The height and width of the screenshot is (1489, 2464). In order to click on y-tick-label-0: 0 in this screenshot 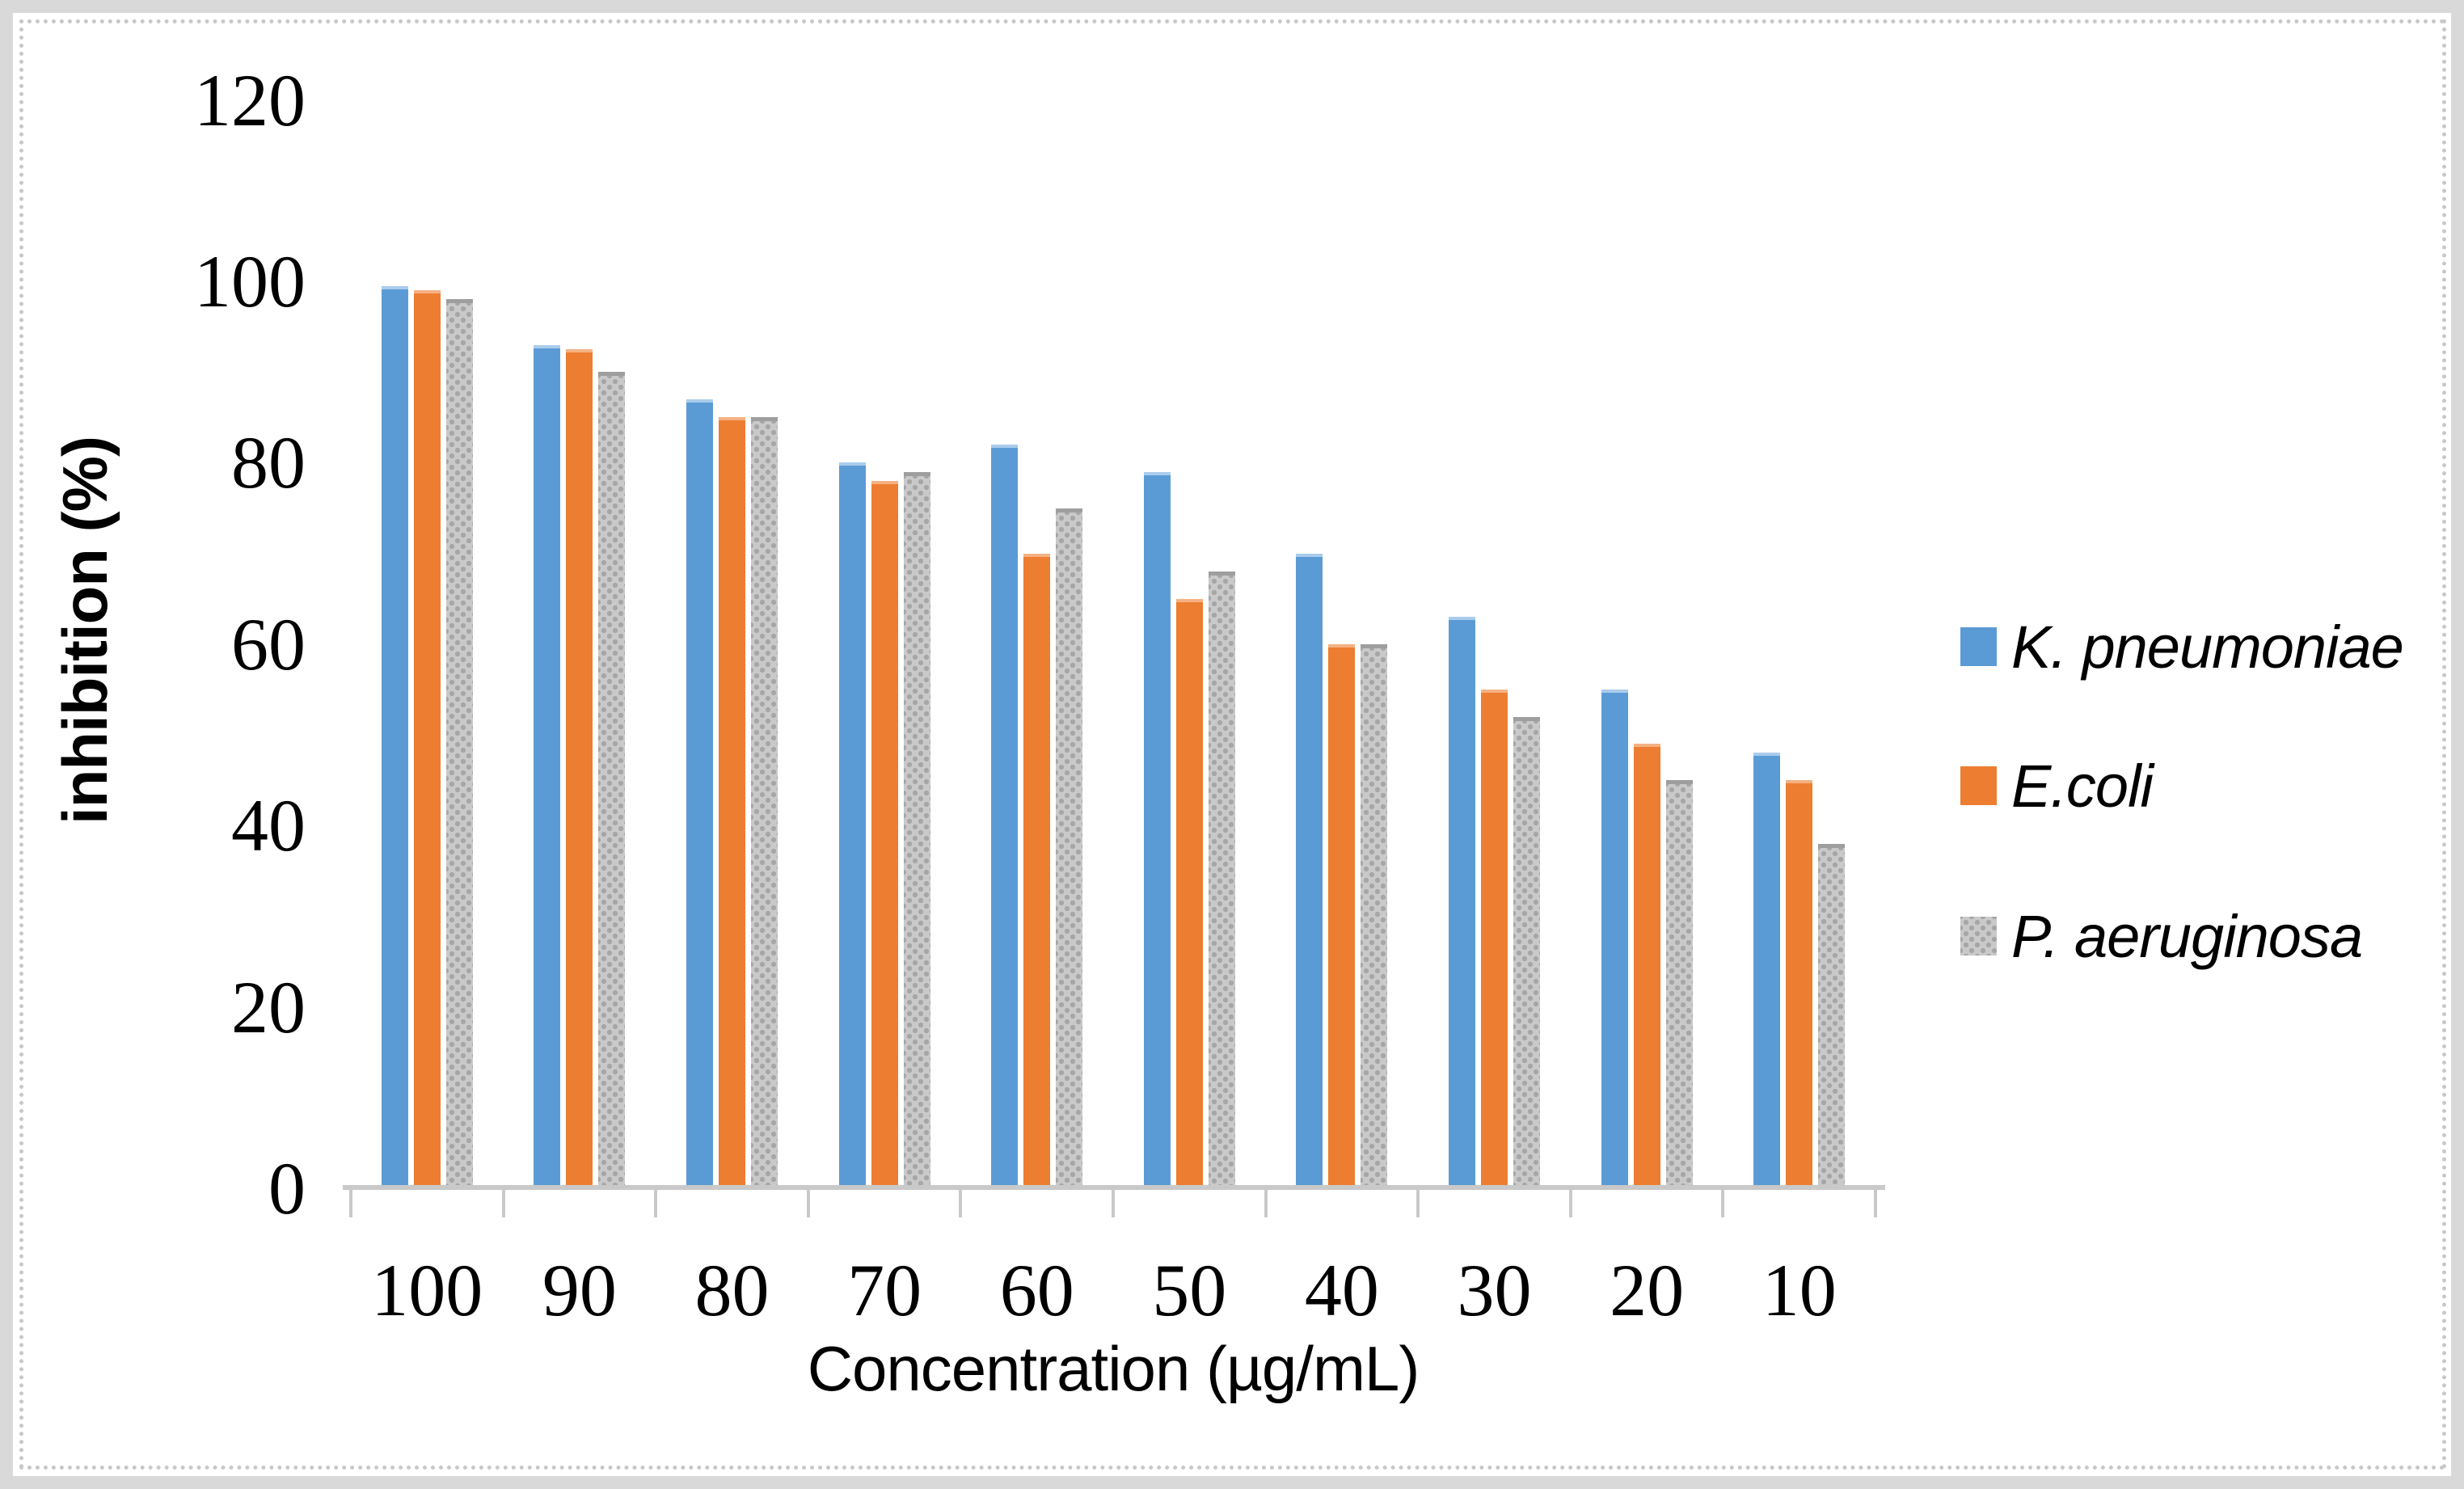, I will do `click(287, 1188)`.